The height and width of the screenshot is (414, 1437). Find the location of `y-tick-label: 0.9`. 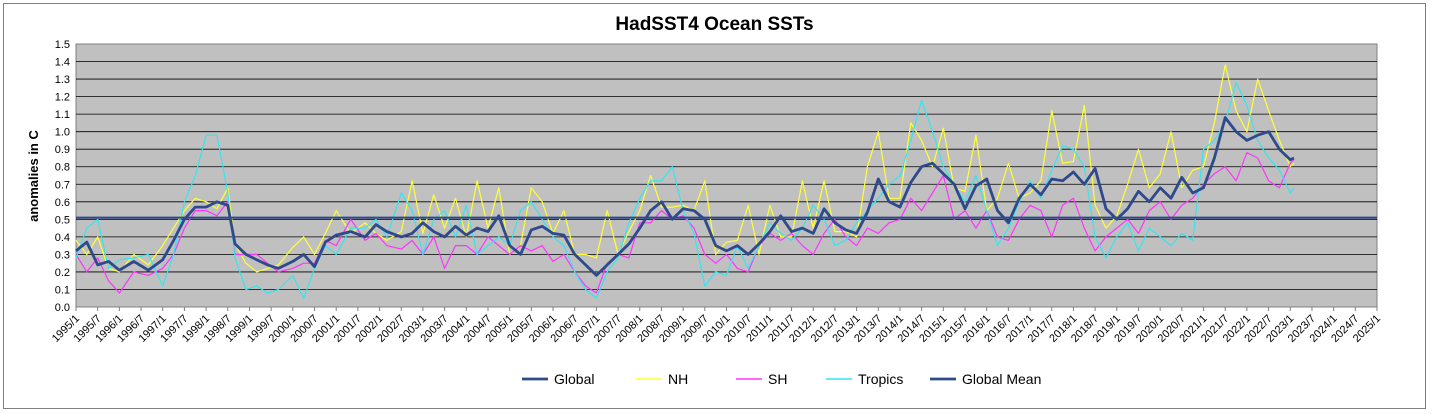

y-tick-label: 0.9 is located at coordinates (62, 150).